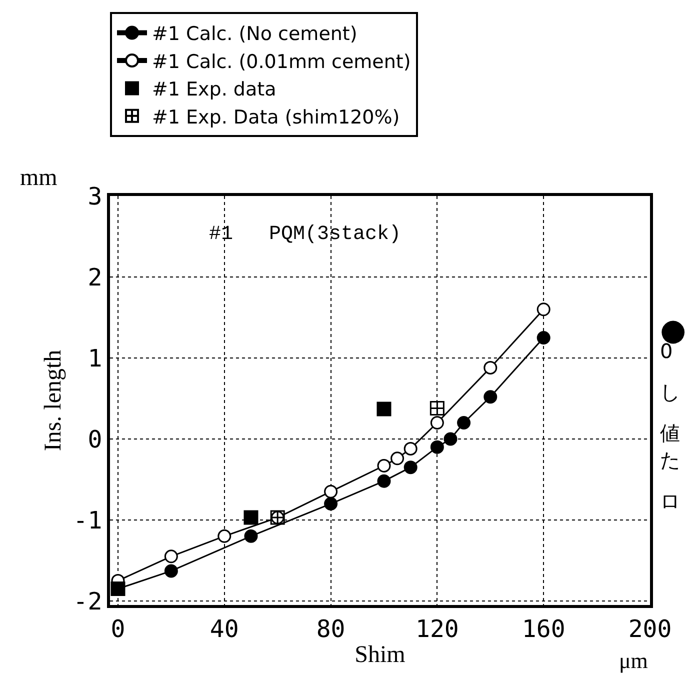 This screenshot has height=695, width=690. I want to click on y-tick-label: -1, so click(87, 520).